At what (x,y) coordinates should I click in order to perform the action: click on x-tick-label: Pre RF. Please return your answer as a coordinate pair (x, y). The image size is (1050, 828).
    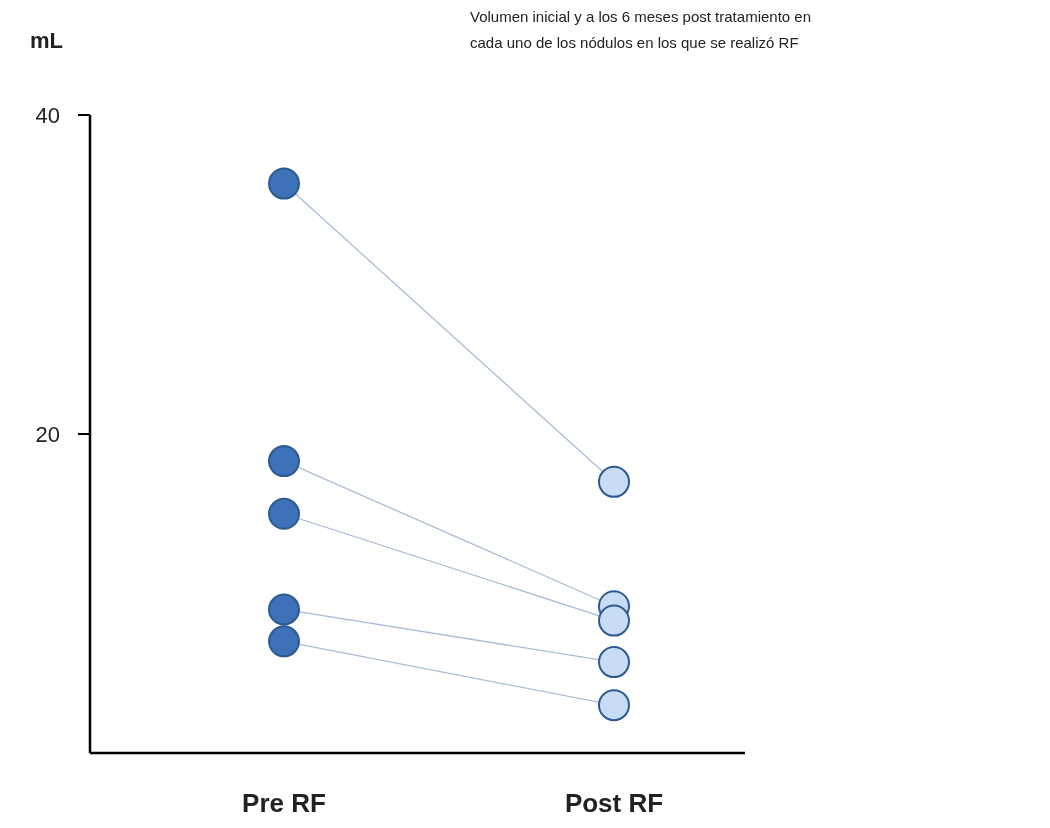
    Looking at the image, I should click on (284, 803).